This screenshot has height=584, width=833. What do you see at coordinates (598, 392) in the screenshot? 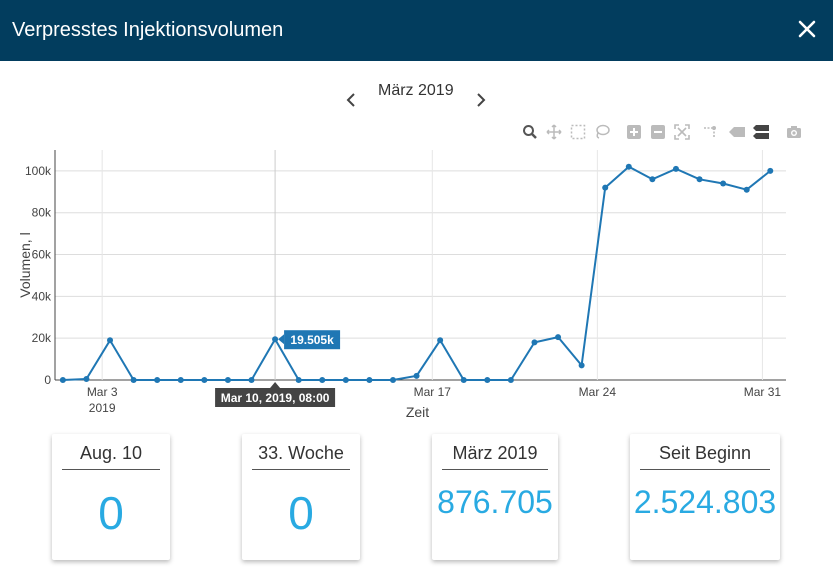
I see `x-tick-label: Mar 24` at bounding box center [598, 392].